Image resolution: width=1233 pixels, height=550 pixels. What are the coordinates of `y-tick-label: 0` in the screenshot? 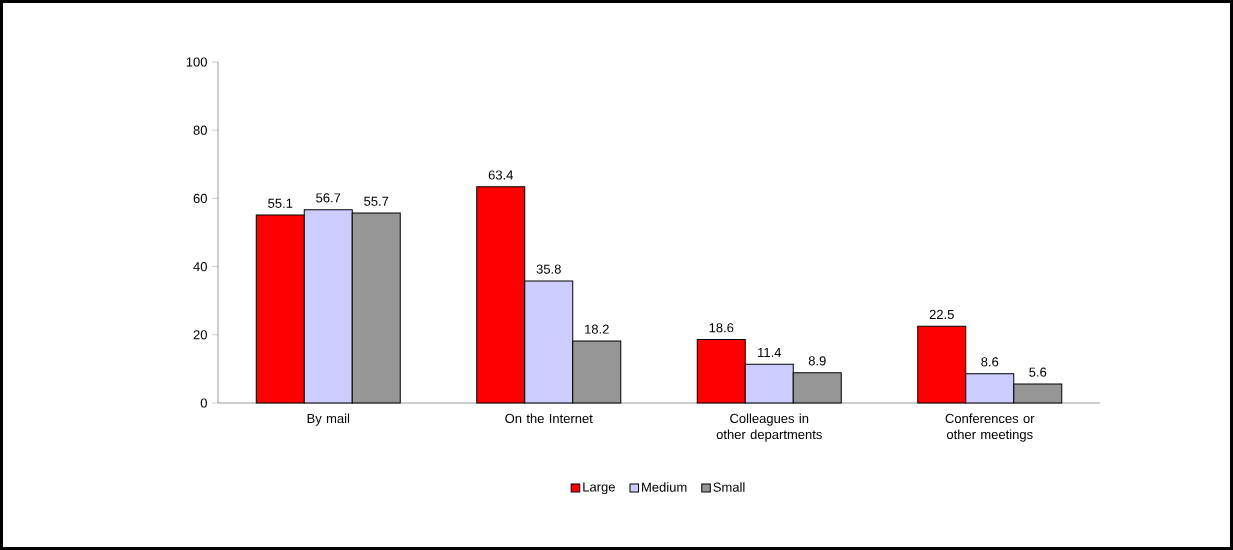 It's located at (203, 403).